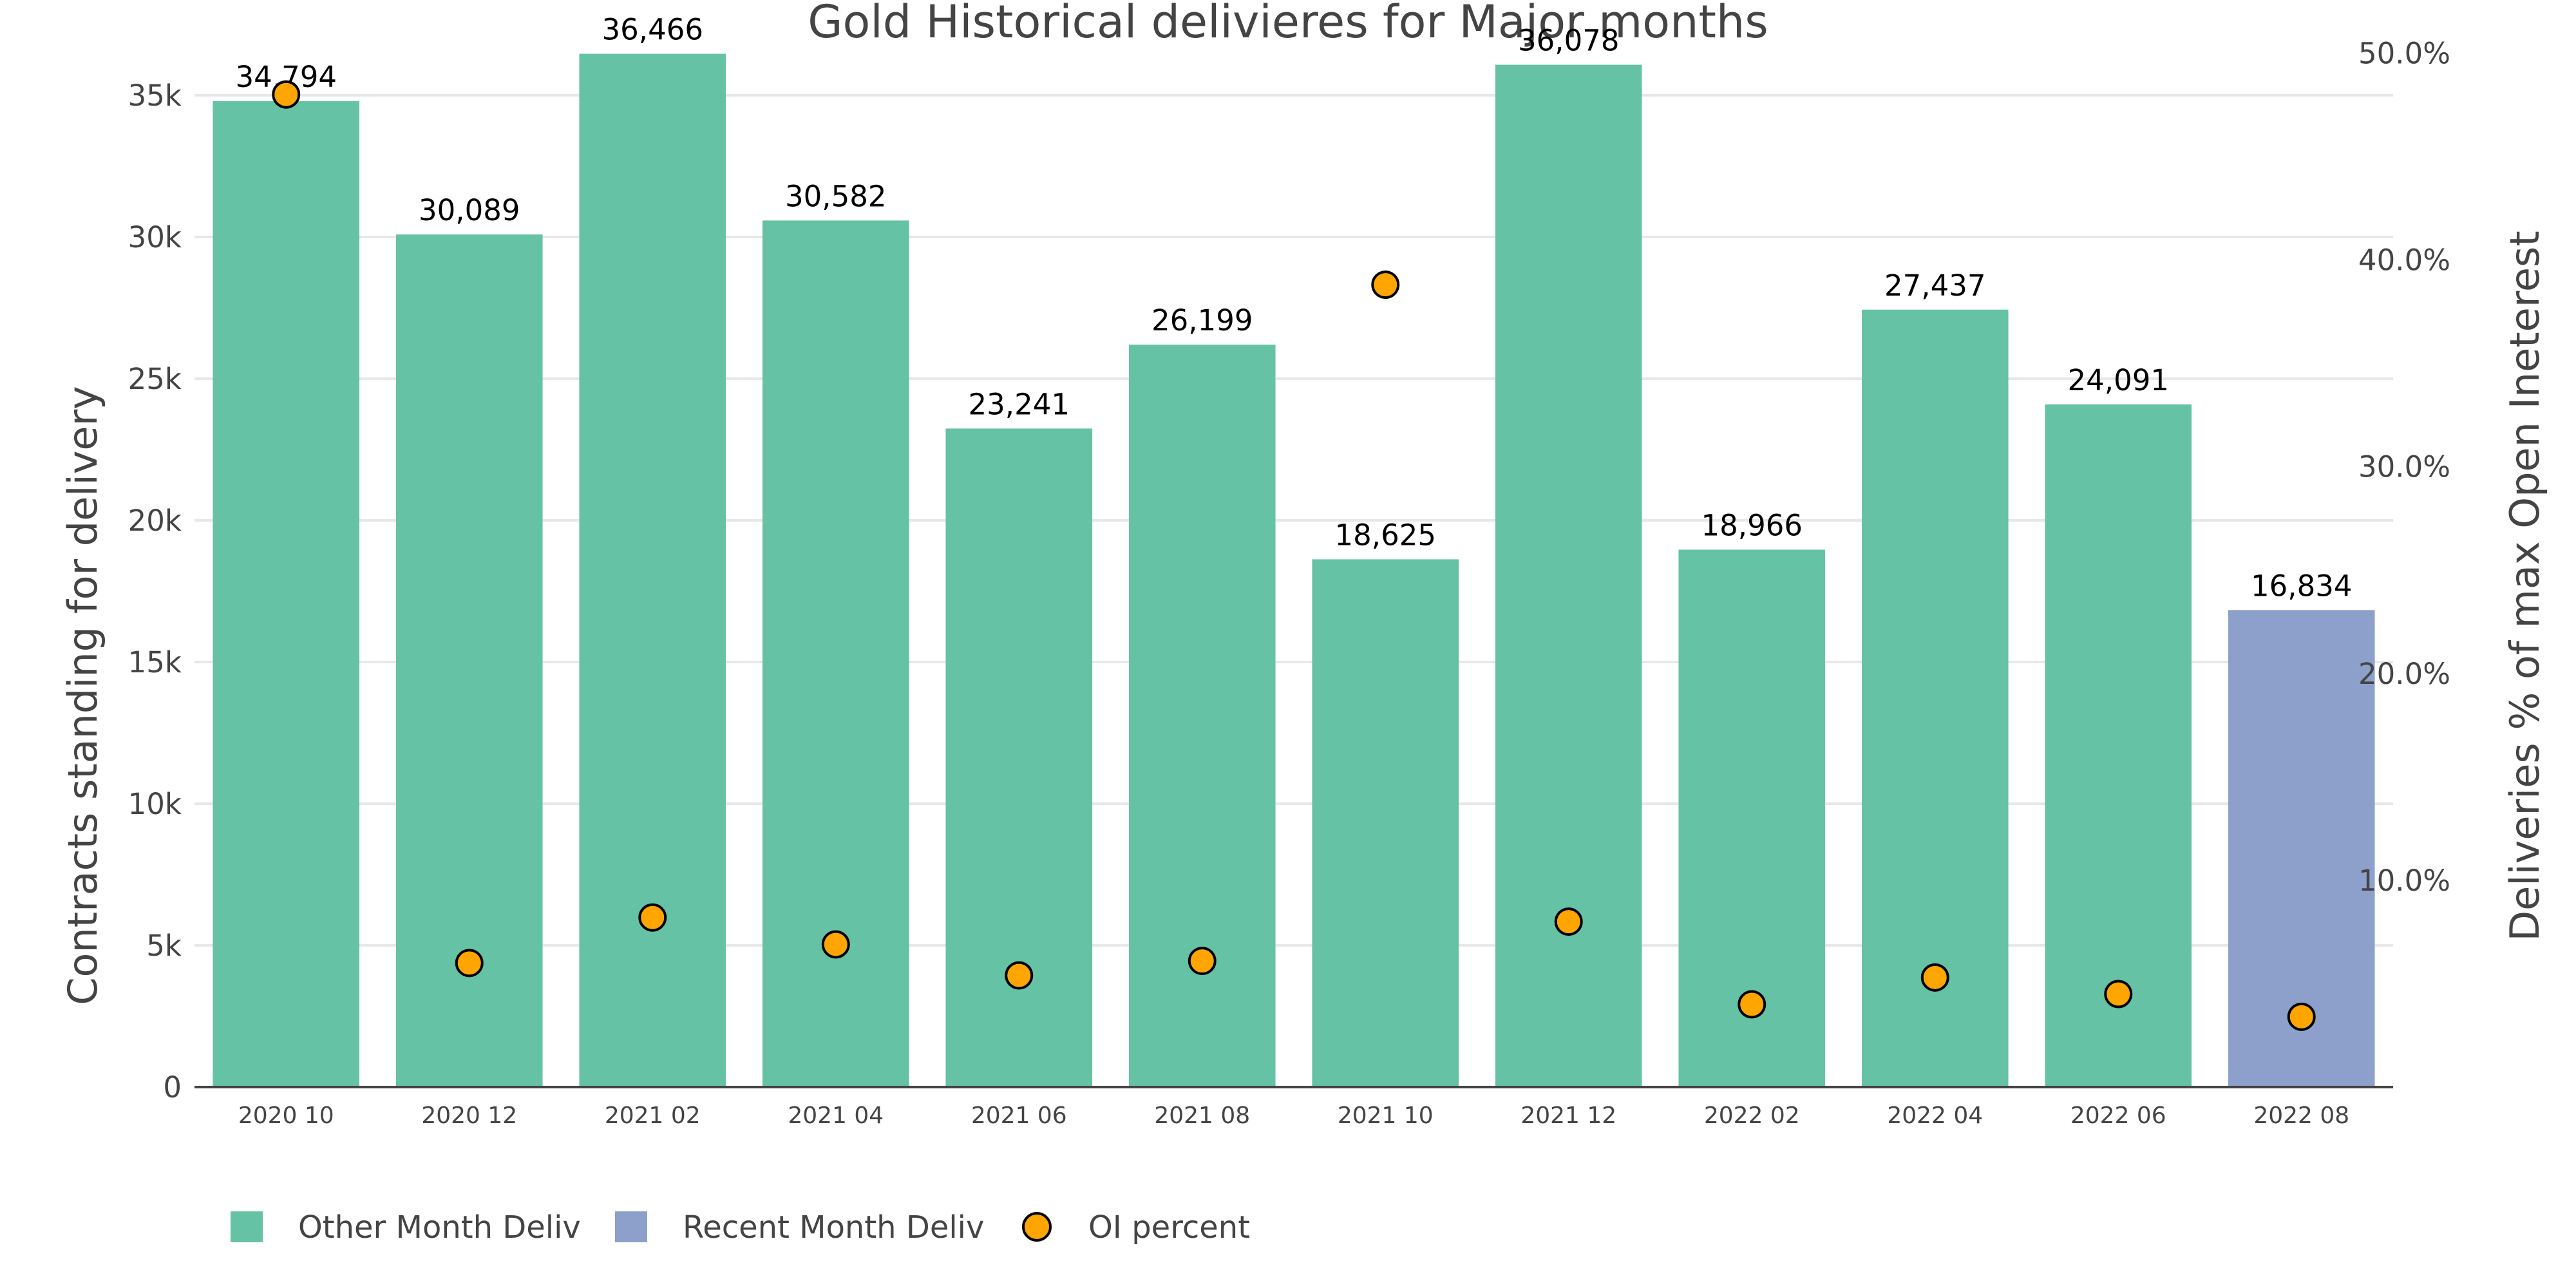 The height and width of the screenshot is (1288, 2576). Describe the element at coordinates (1568, 41) in the screenshot. I see `bar-value-label: 36,078` at that location.